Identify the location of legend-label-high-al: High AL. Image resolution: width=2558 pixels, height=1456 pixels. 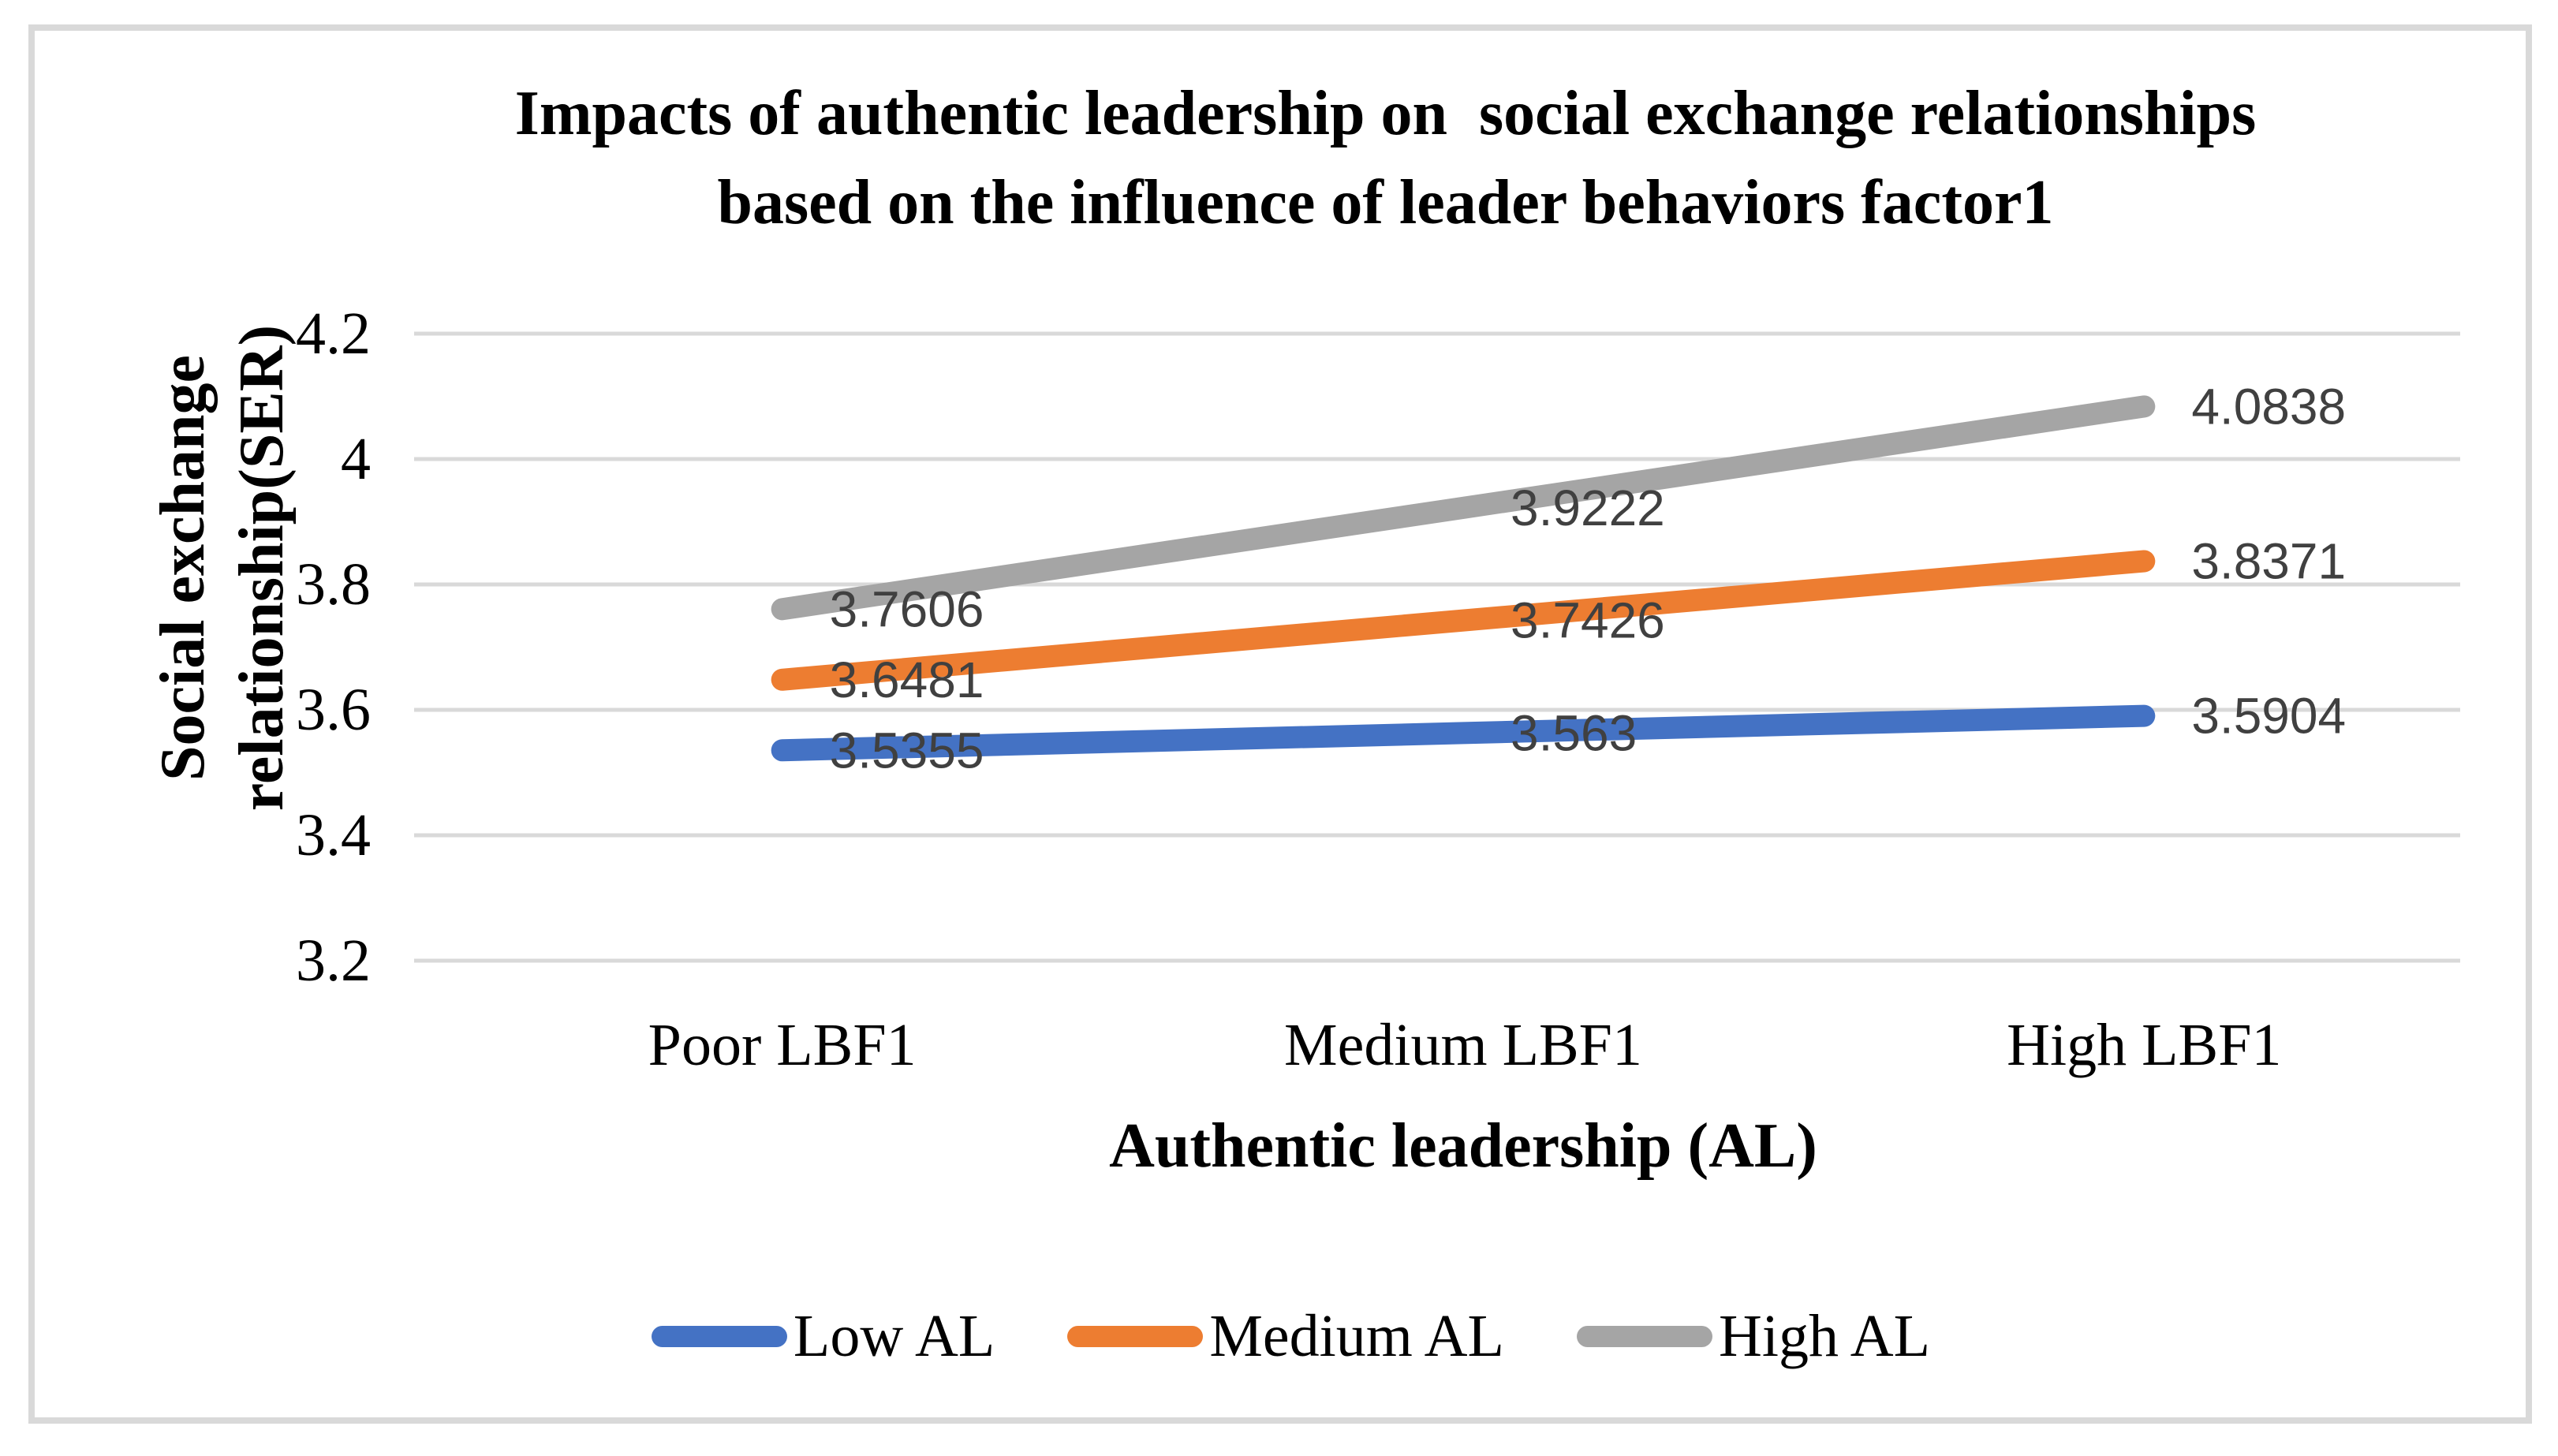
(1825, 1335).